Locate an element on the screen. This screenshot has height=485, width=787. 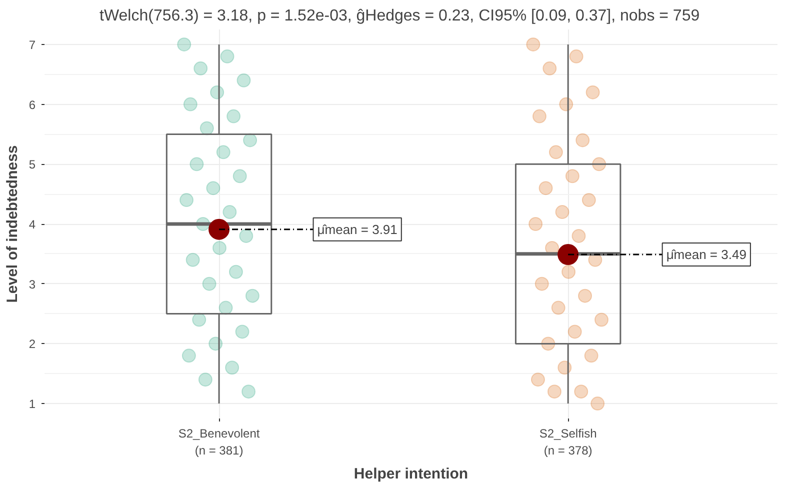
x-tick-label: S2_Selfish (n = 378) is located at coordinates (568, 442).